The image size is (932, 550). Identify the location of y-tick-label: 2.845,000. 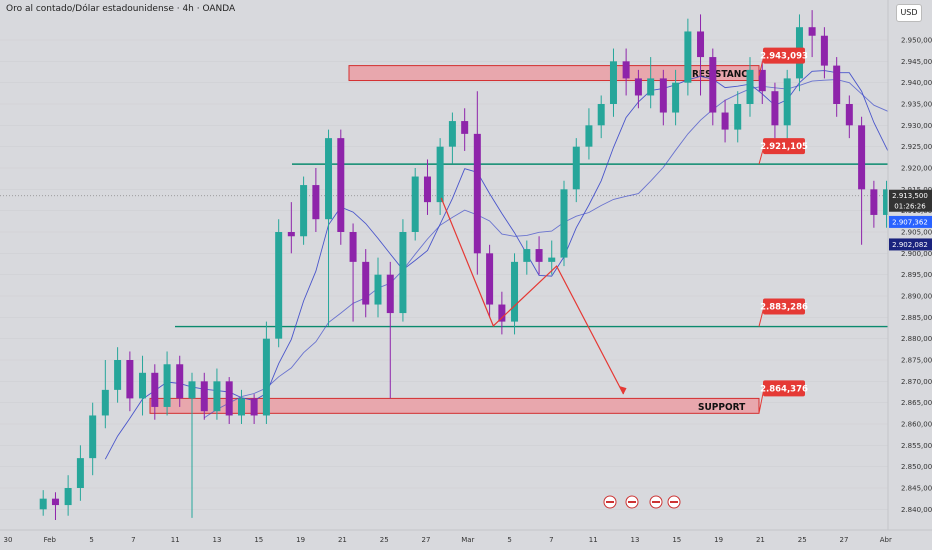
(916, 489).